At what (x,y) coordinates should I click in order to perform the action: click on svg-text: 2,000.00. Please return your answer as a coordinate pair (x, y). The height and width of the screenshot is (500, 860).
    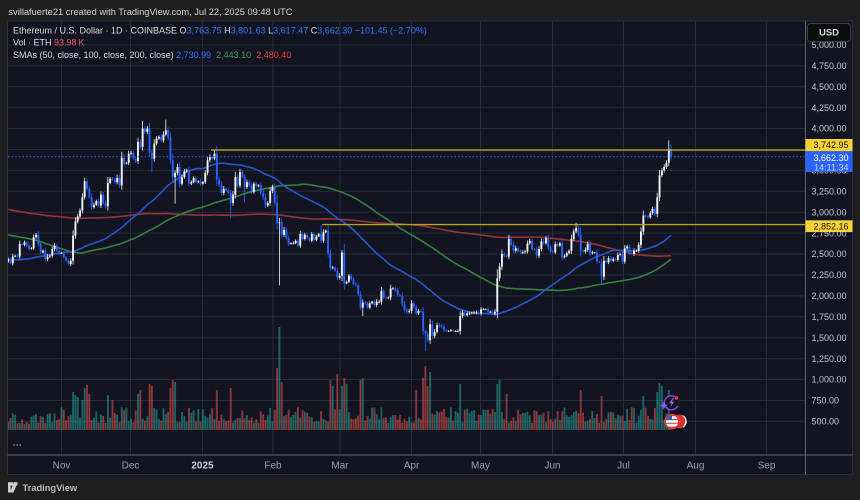
    Looking at the image, I should click on (829, 296).